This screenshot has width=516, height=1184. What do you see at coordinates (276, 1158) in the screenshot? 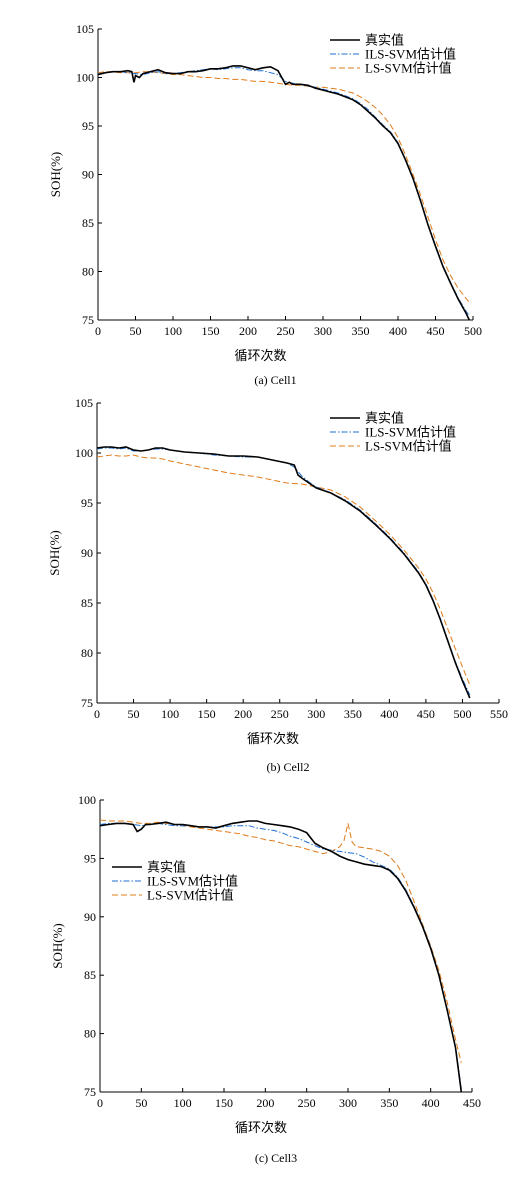
I see `panel-caption: (c) Cell3` at bounding box center [276, 1158].